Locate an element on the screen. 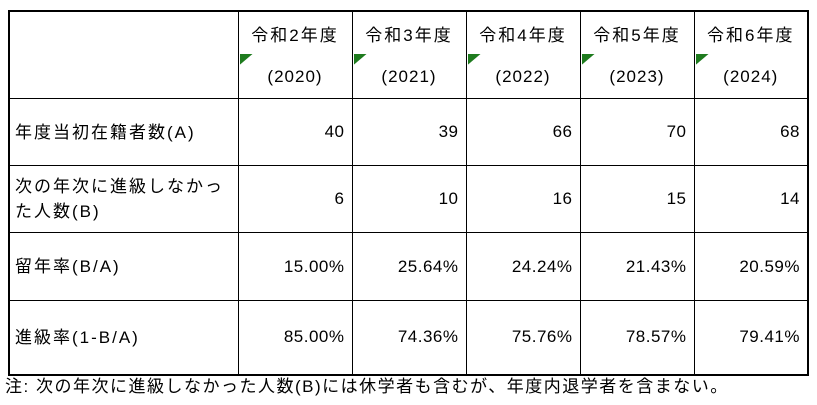 The width and height of the screenshot is (817, 405). cell-value: 15.00% is located at coordinates (295, 266).